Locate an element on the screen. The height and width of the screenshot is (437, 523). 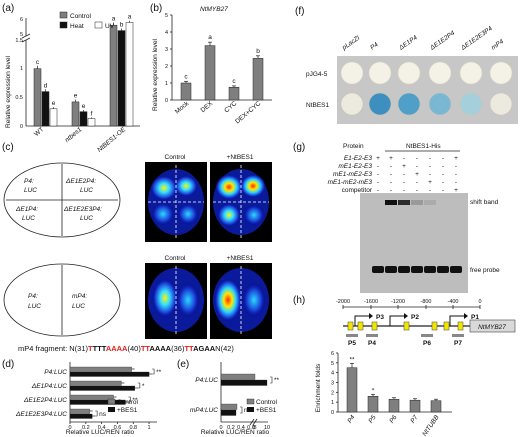
panel-b-ytick-5: 5 is located at coordinates (166, 16).